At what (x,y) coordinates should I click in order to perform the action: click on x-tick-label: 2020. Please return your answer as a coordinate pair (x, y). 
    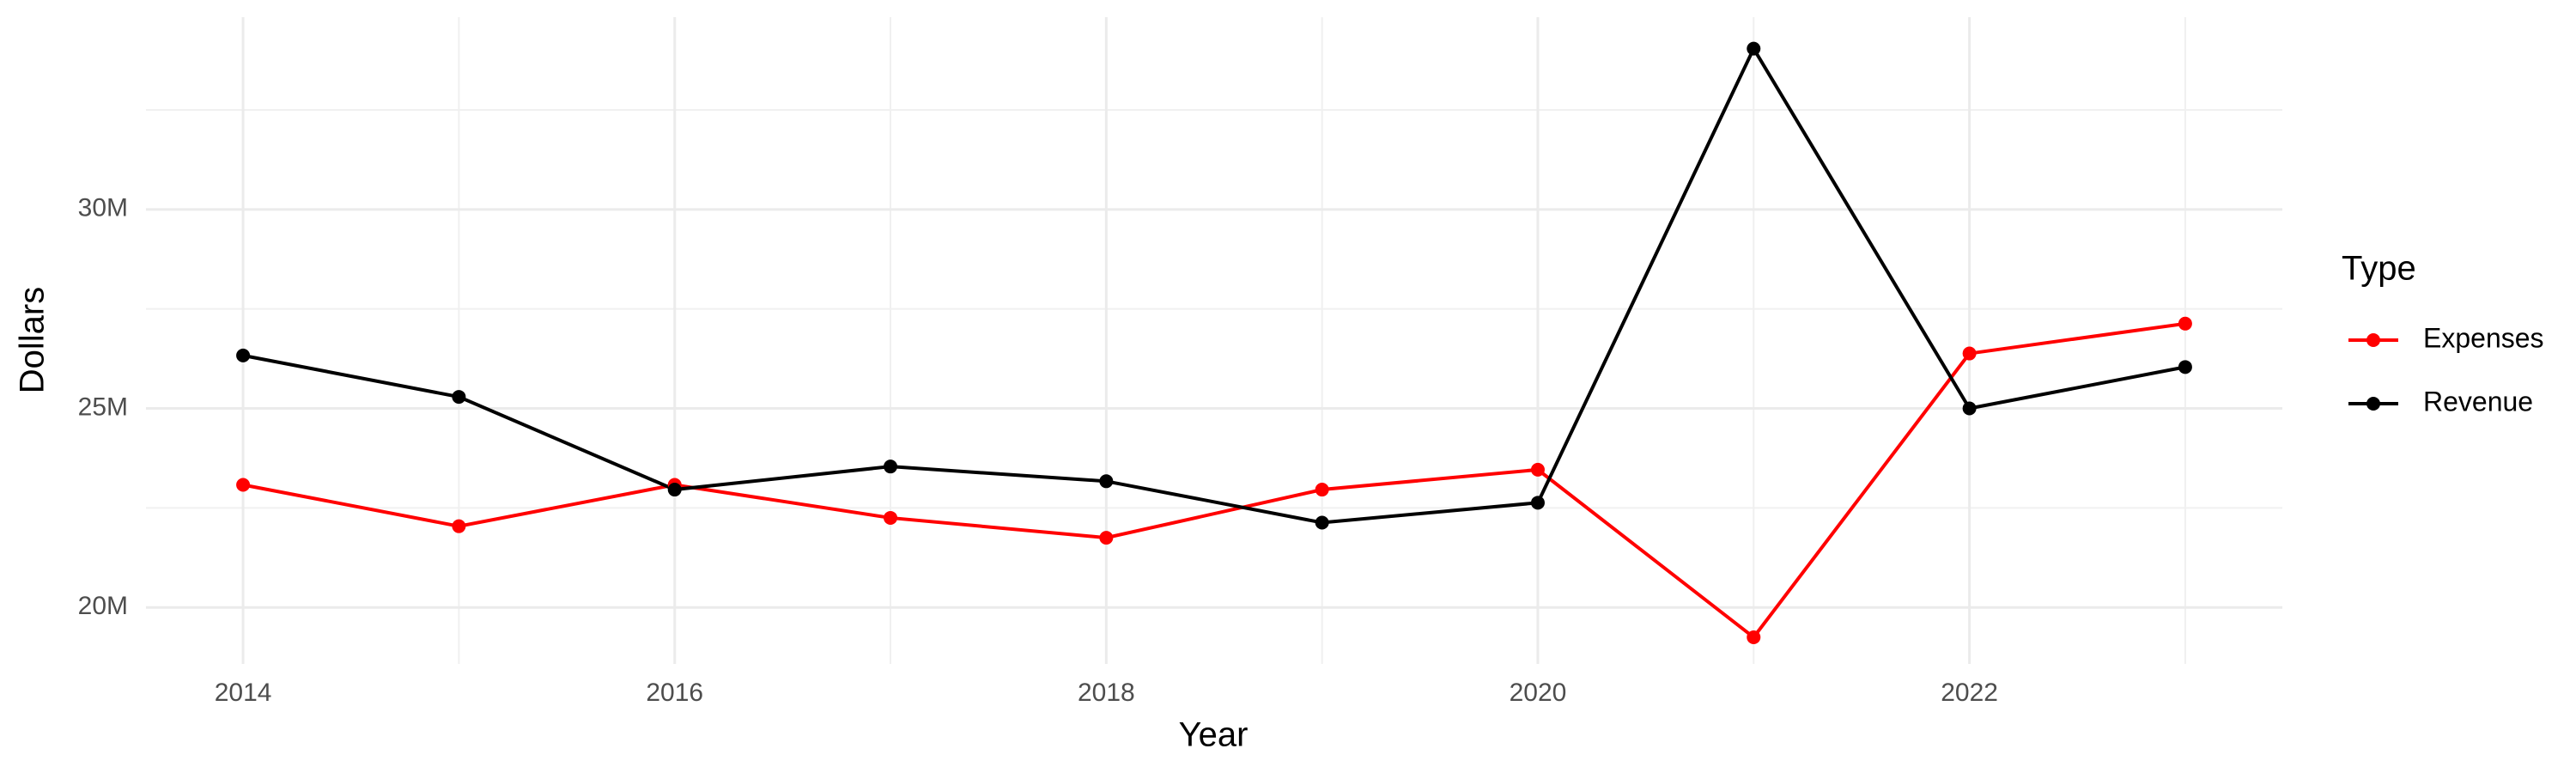
    Looking at the image, I should click on (1539, 693).